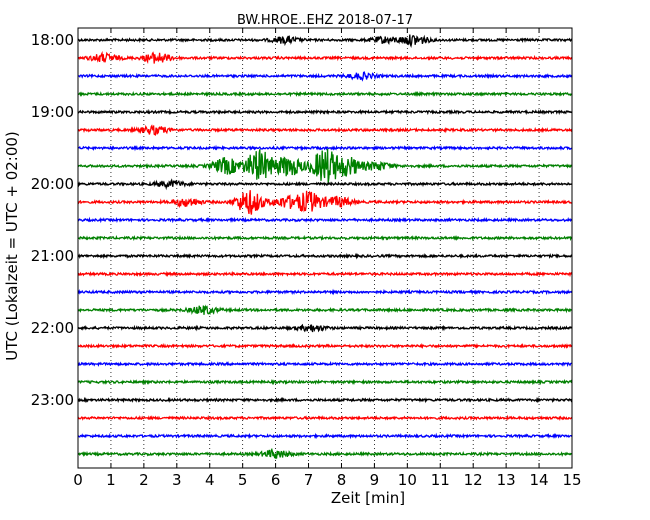 Image resolution: width=650 pixels, height=520 pixels. I want to click on y-tick-label: 23:00, so click(52, 400).